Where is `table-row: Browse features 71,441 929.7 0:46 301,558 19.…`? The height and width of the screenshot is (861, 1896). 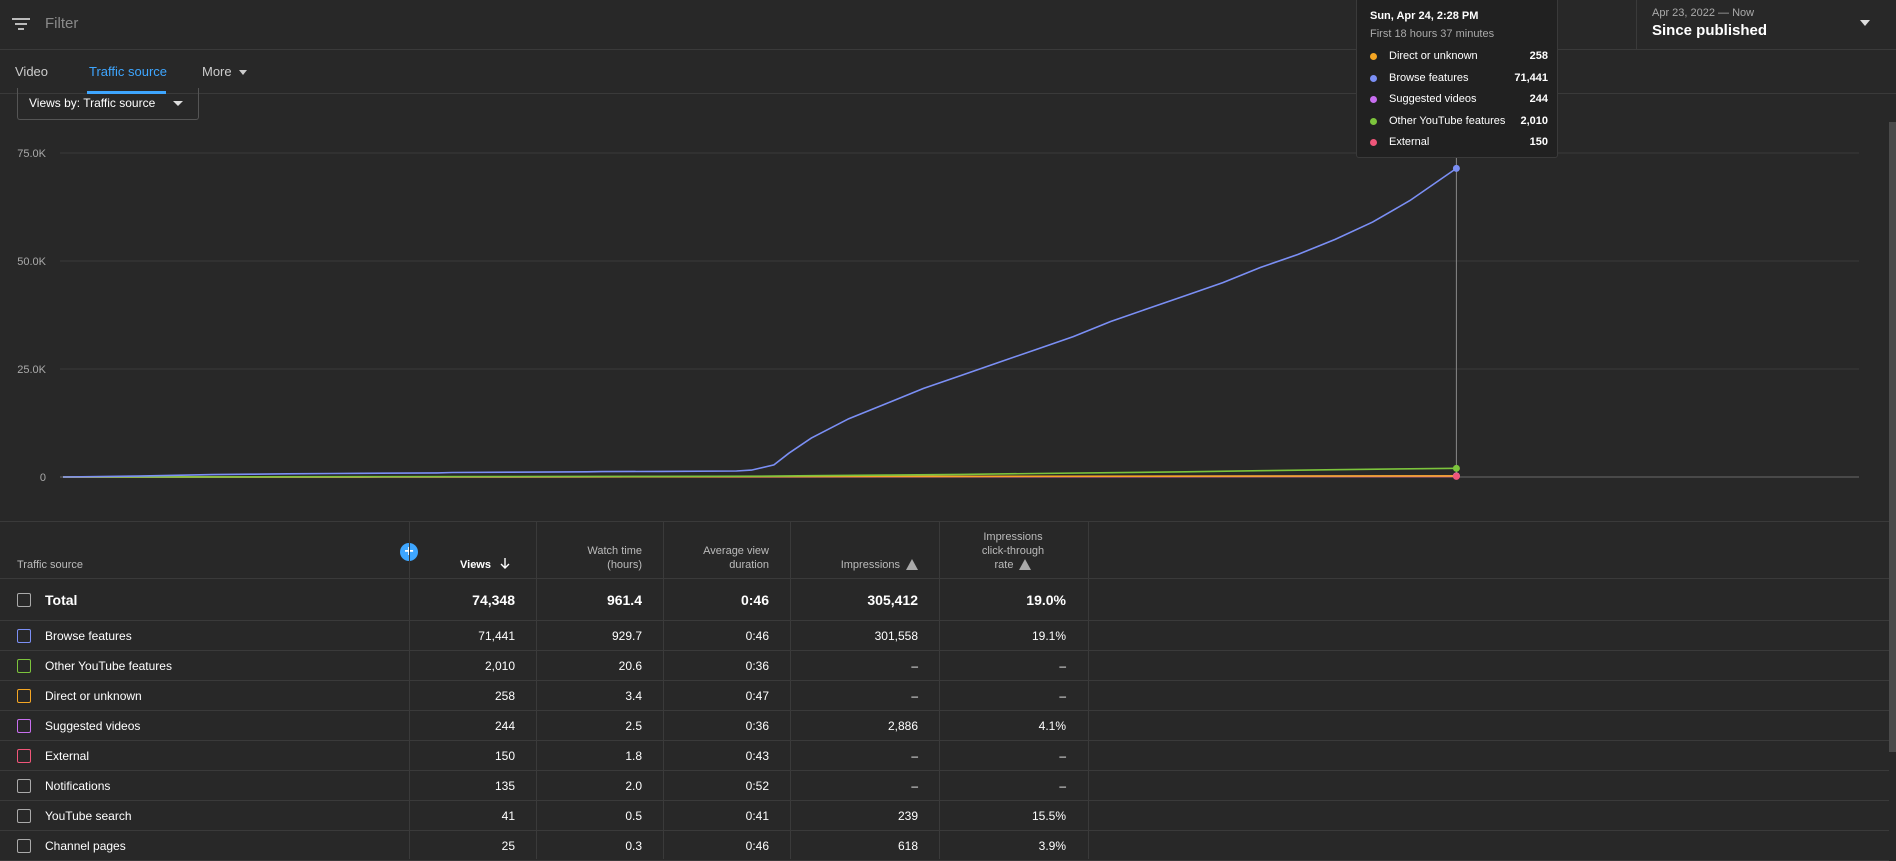 table-row: Browse features 71,441 929.7 0:46 301,558 19.… is located at coordinates (944, 636).